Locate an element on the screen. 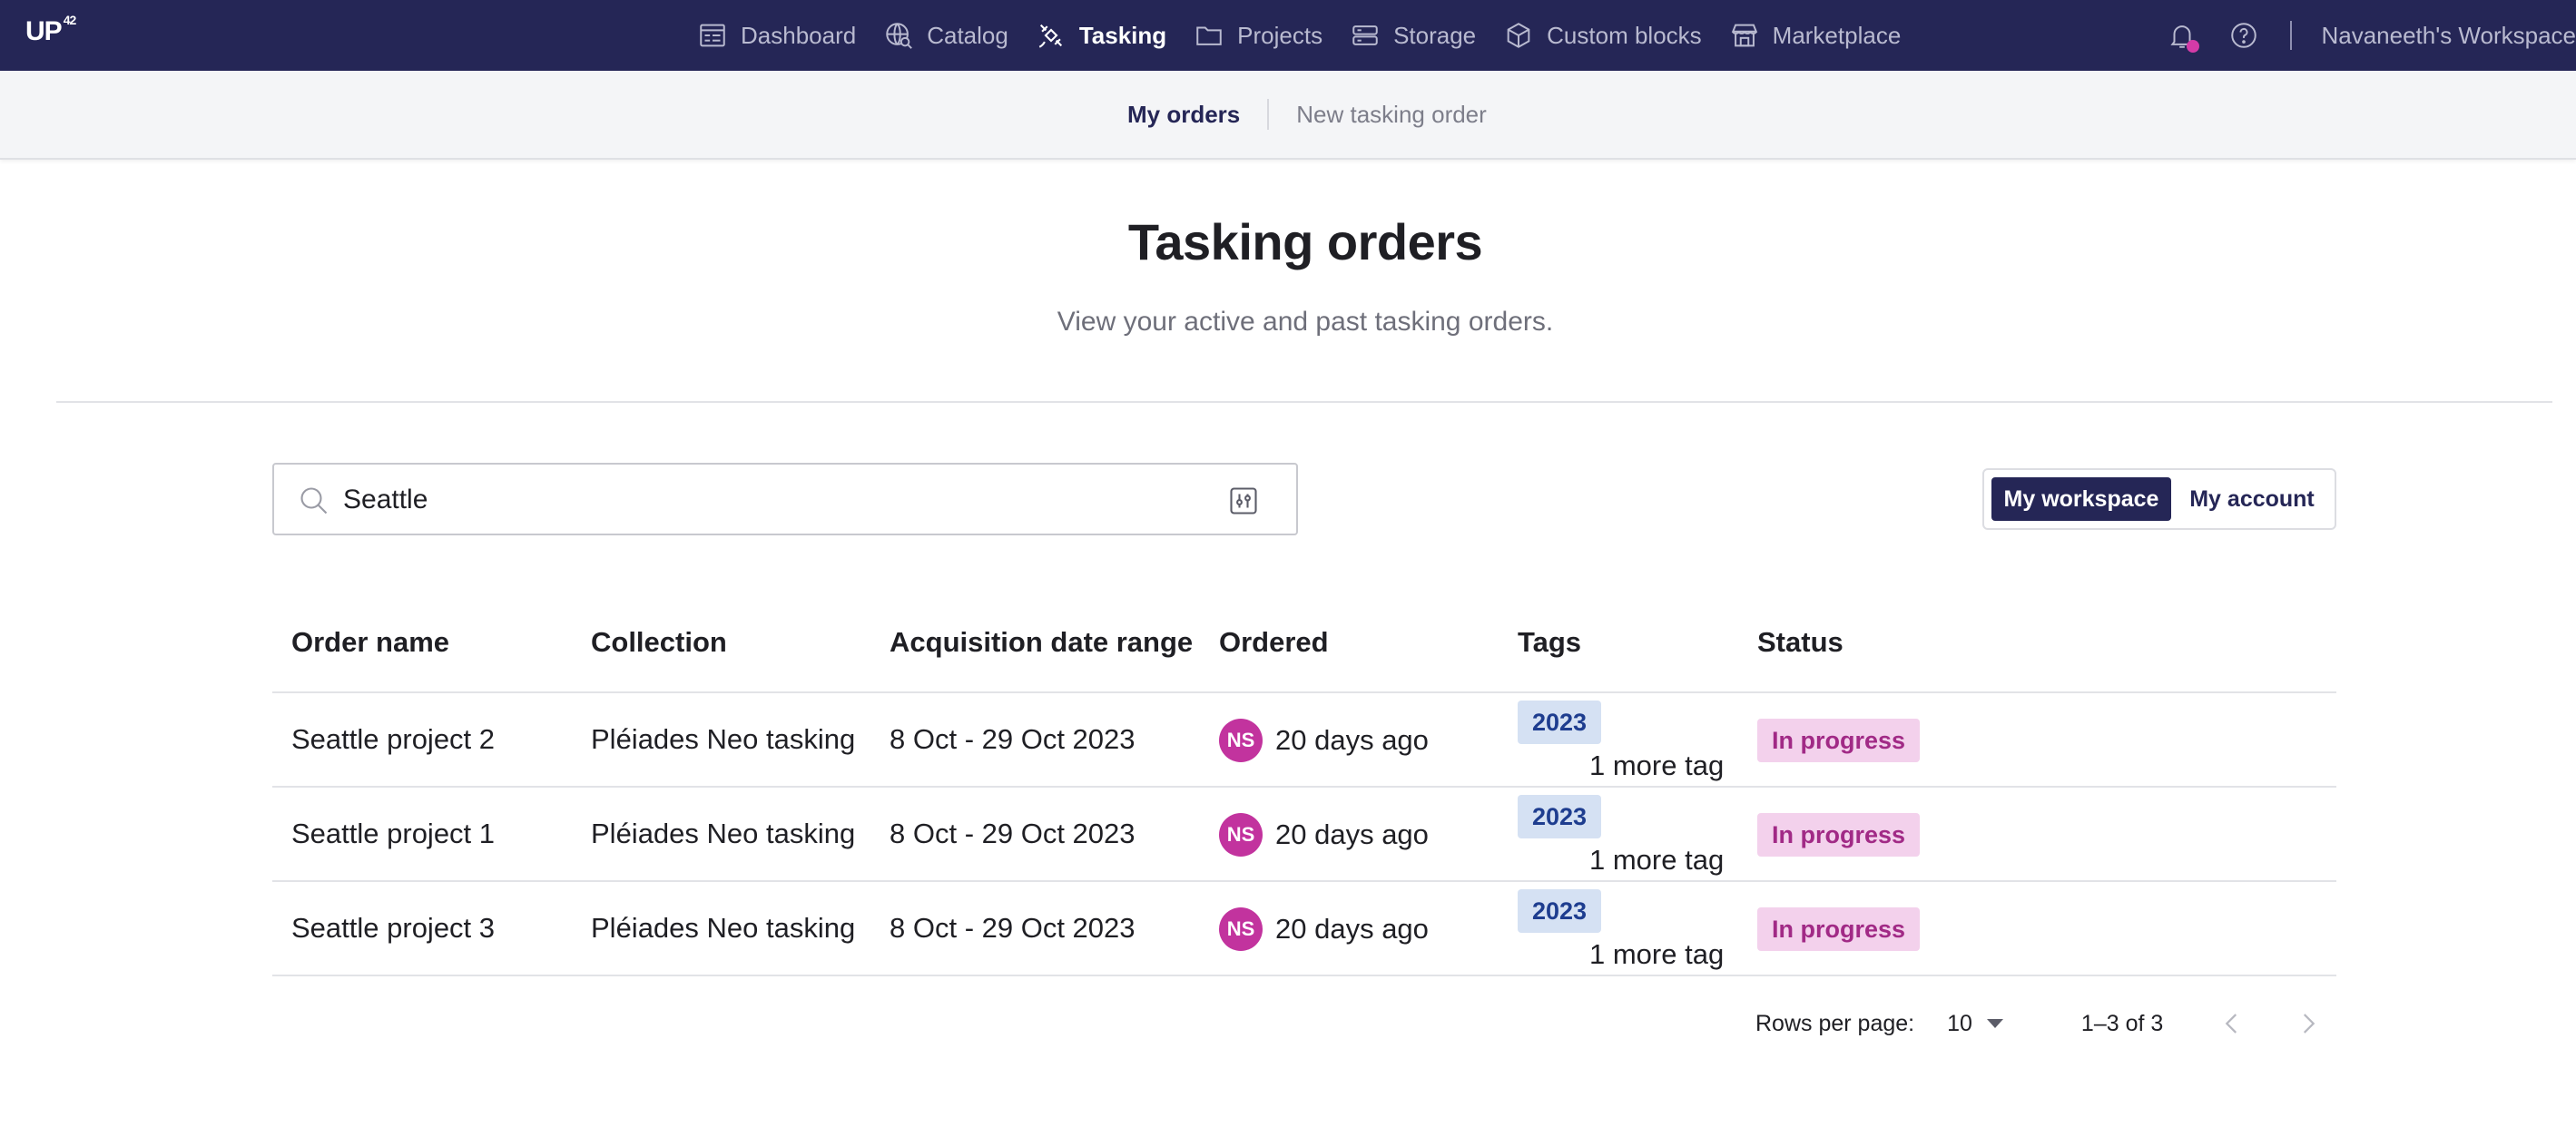 The image size is (2576, 1127). notifications-button is located at coordinates (2183, 36).